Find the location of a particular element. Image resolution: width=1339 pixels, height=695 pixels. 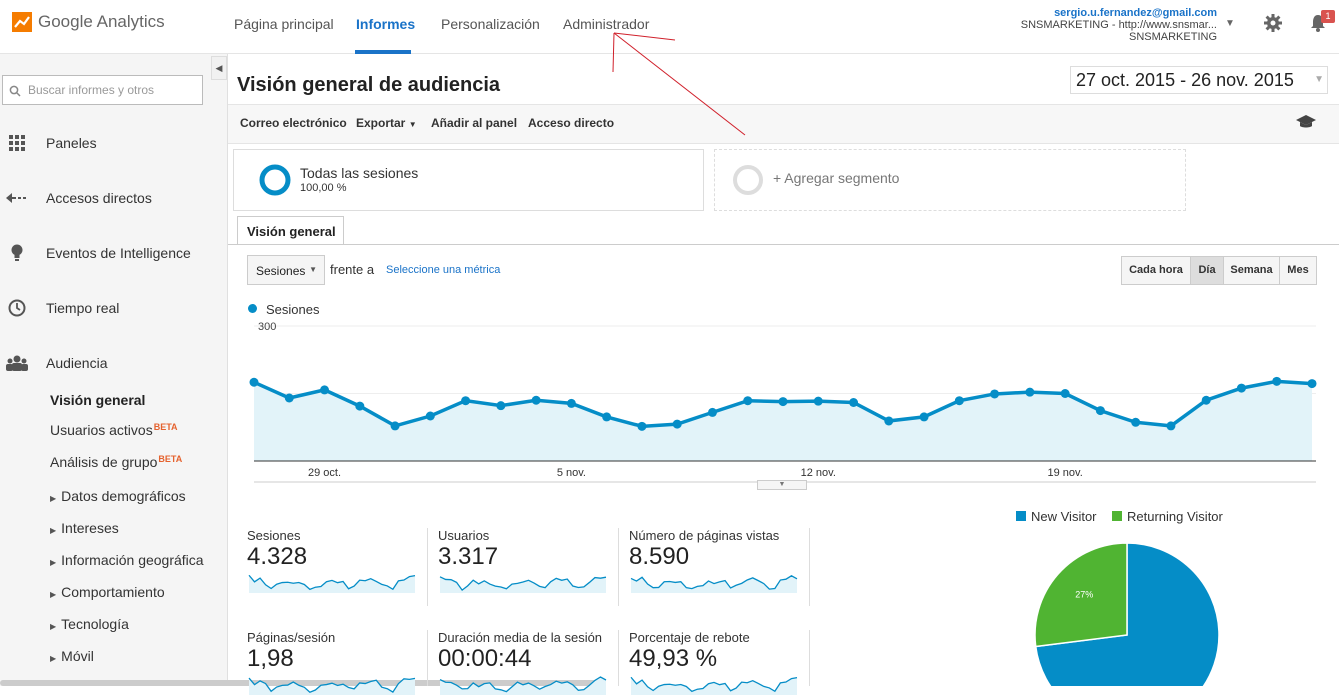

legend-label-returning-visitor: Returning Visitor is located at coordinates (1175, 516).